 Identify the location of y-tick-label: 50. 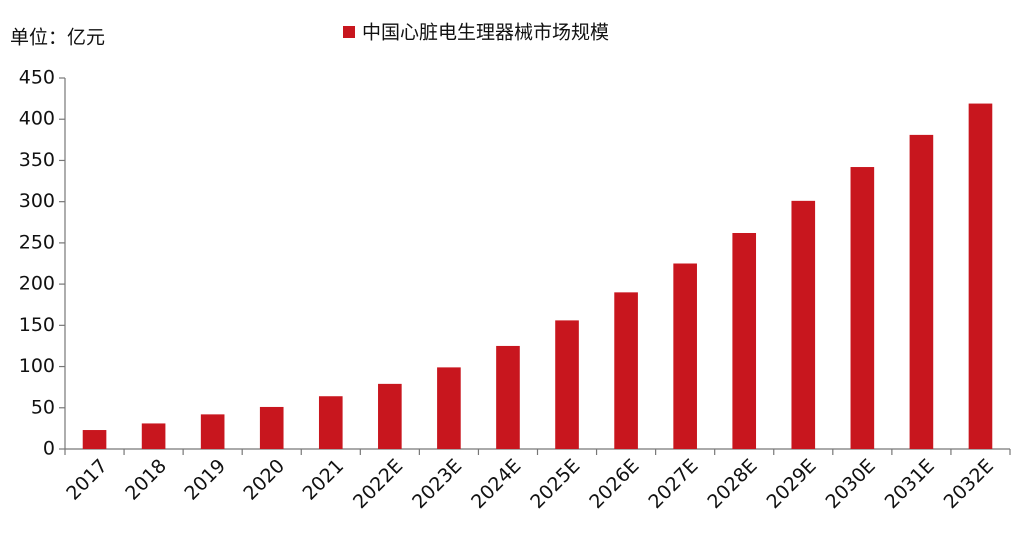
(43, 407).